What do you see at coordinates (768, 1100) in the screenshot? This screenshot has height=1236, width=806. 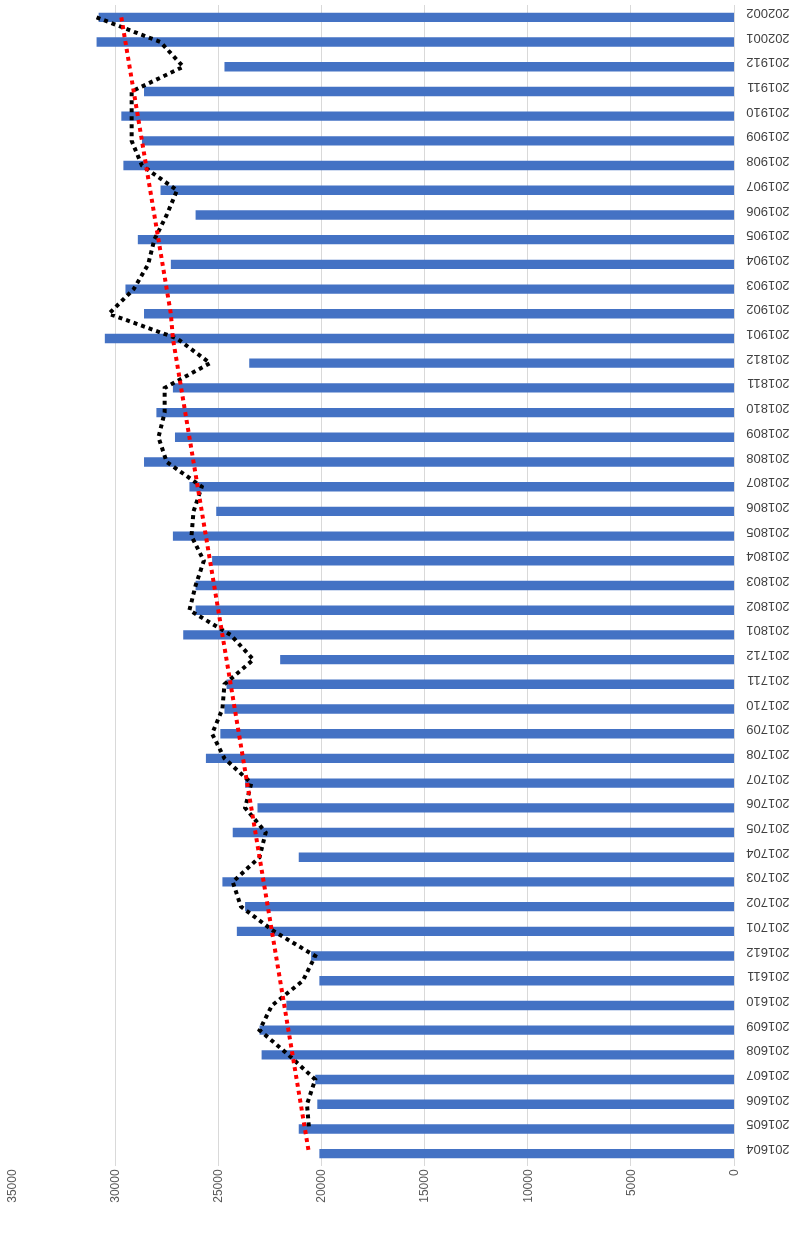 I see `y-tick-label: 201606` at bounding box center [768, 1100].